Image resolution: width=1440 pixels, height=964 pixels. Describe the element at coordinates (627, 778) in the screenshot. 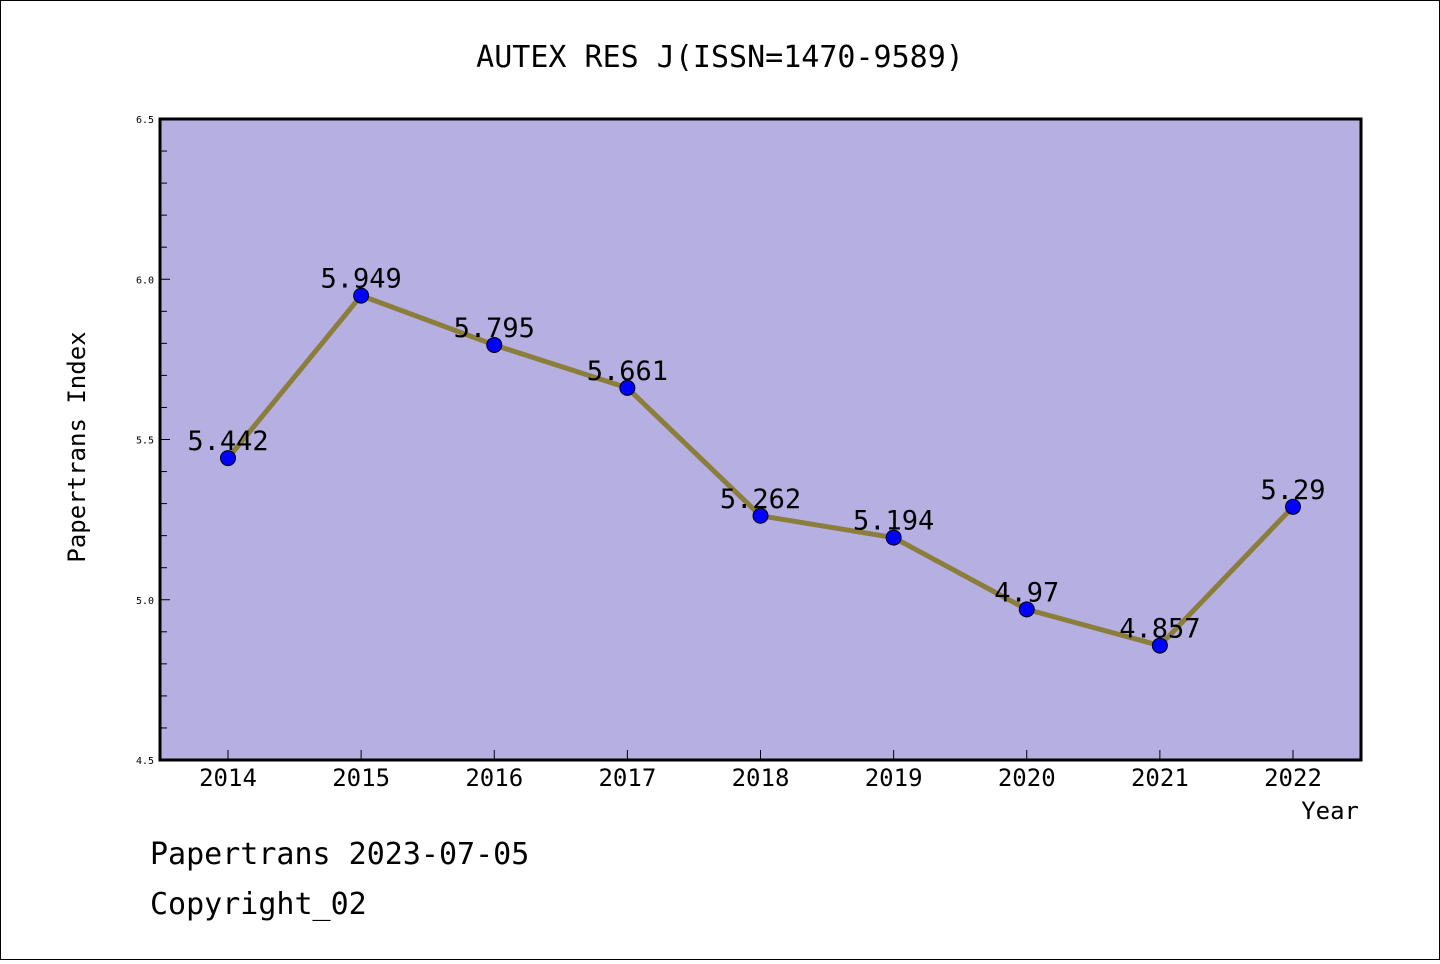

I see `x-tick-label: 2017` at that location.